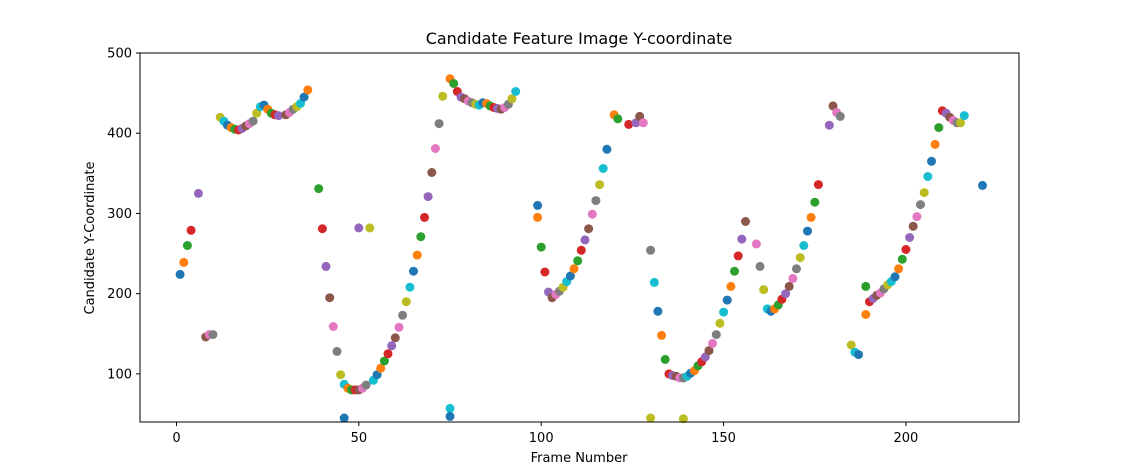  Describe the element at coordinates (541, 438) in the screenshot. I see `x-tick-label: 100` at that location.